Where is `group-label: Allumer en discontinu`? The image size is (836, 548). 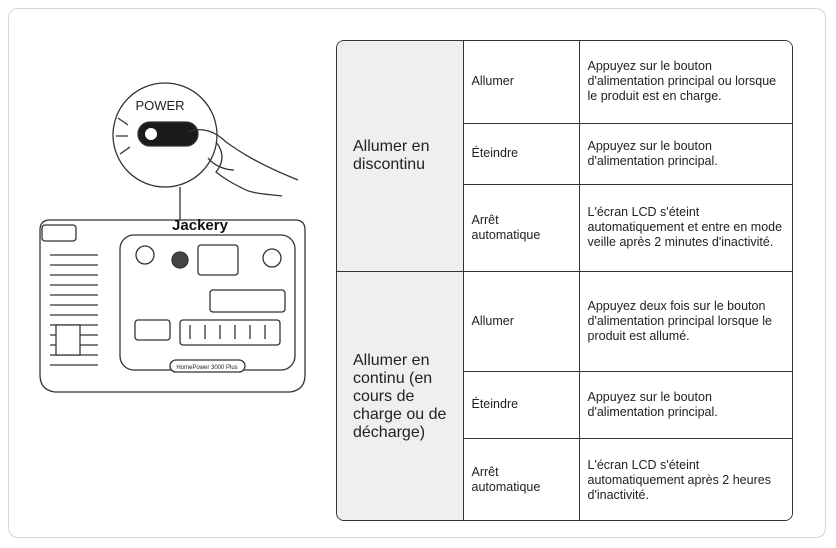
group-label: Allumer en discontinu is located at coordinates (400, 156).